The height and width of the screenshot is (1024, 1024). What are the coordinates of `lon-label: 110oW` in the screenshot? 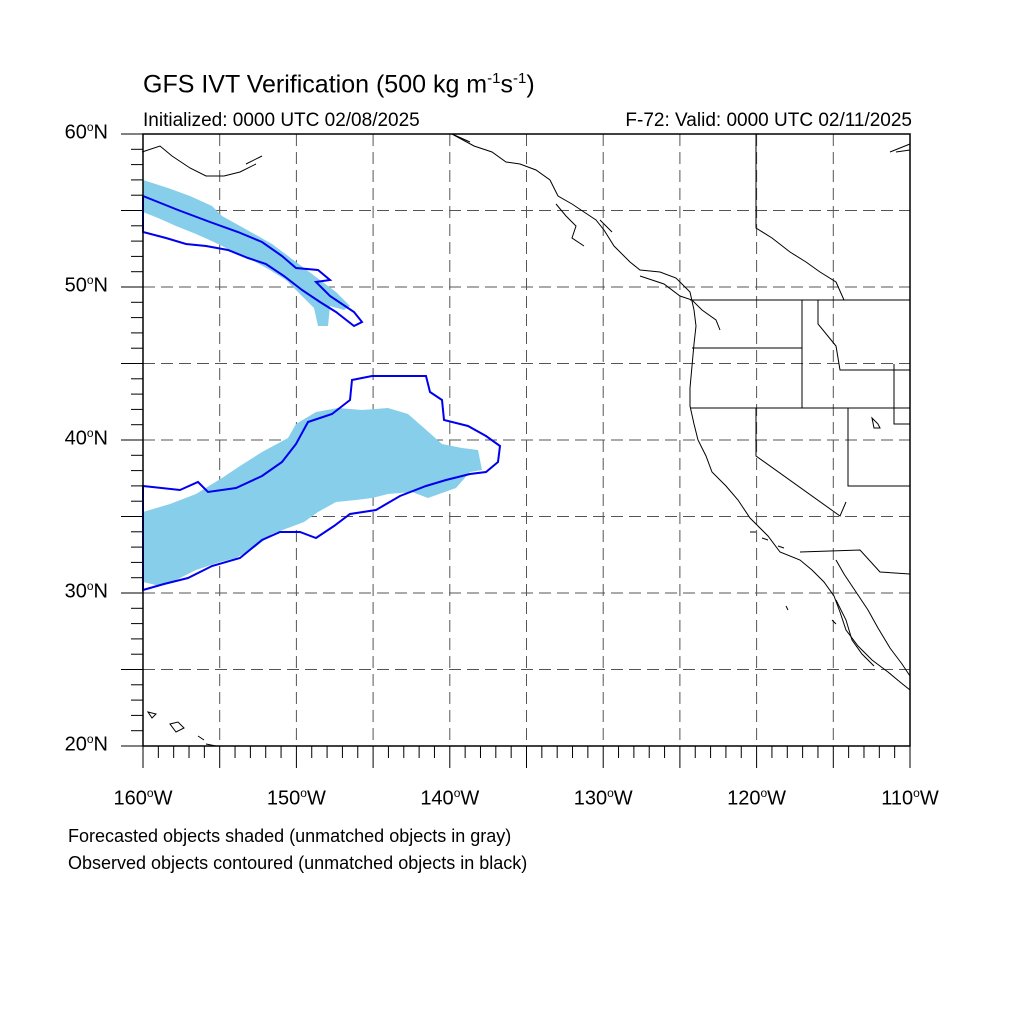 It's located at (910, 798).